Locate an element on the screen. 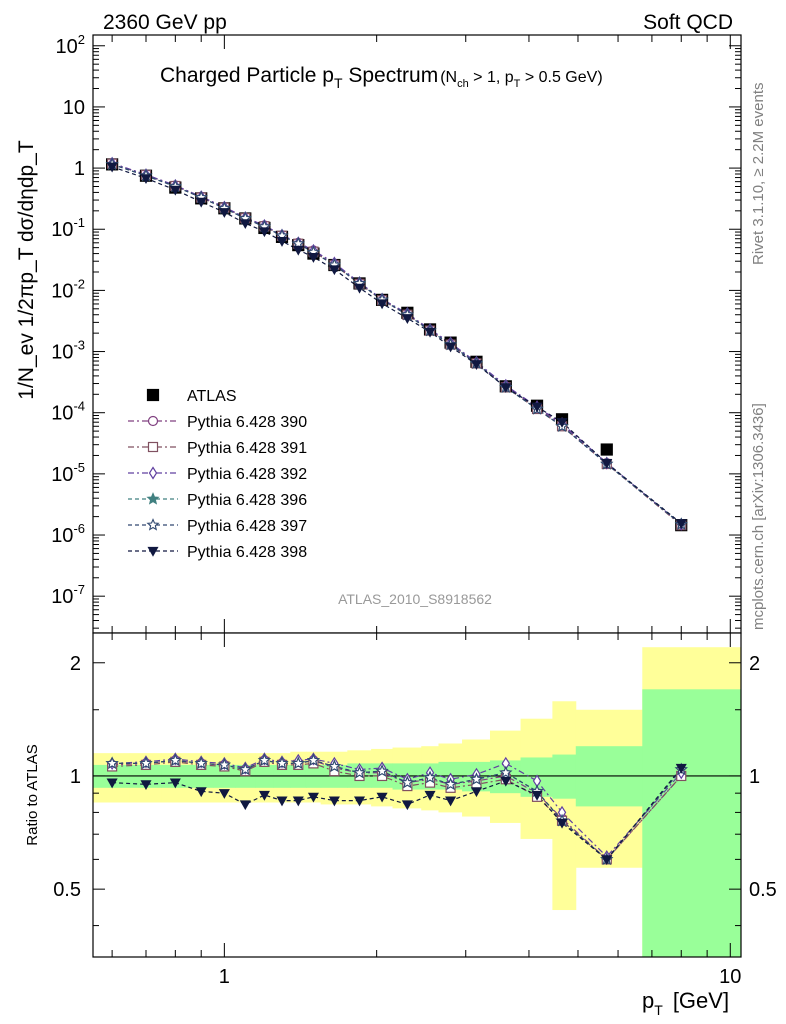 Image resolution: width=786 pixels, height=1024 pixels. title-rest: Spectrum is located at coordinates (391, 75).